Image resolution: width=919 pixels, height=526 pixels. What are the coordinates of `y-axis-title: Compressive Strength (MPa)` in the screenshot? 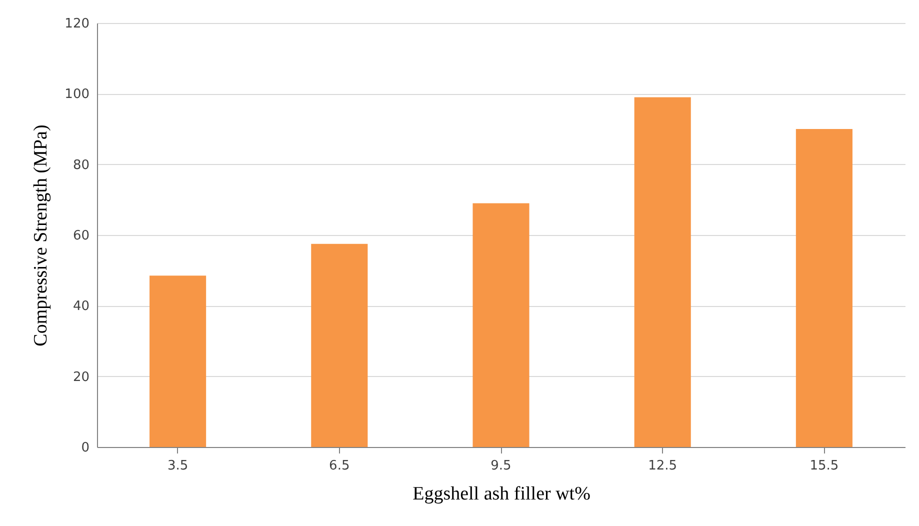 It's located at (41, 235).